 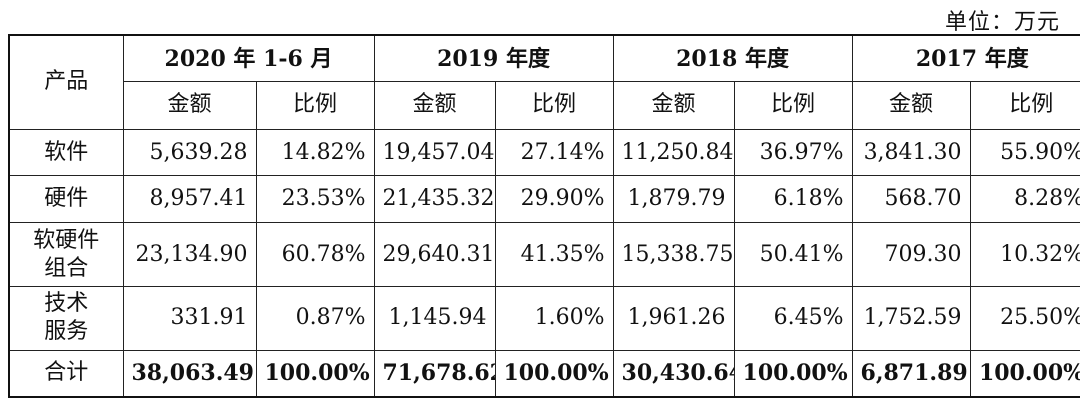 I want to click on product-label: 软件, so click(x=66, y=152).